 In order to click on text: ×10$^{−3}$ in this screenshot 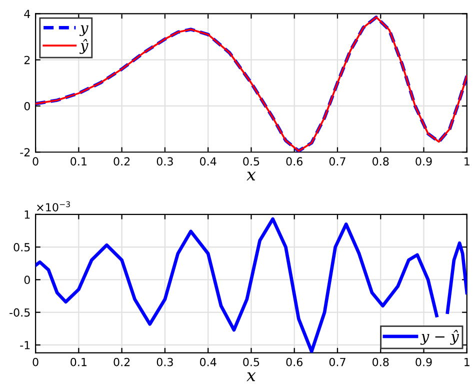, I will do `click(53, 206)`.